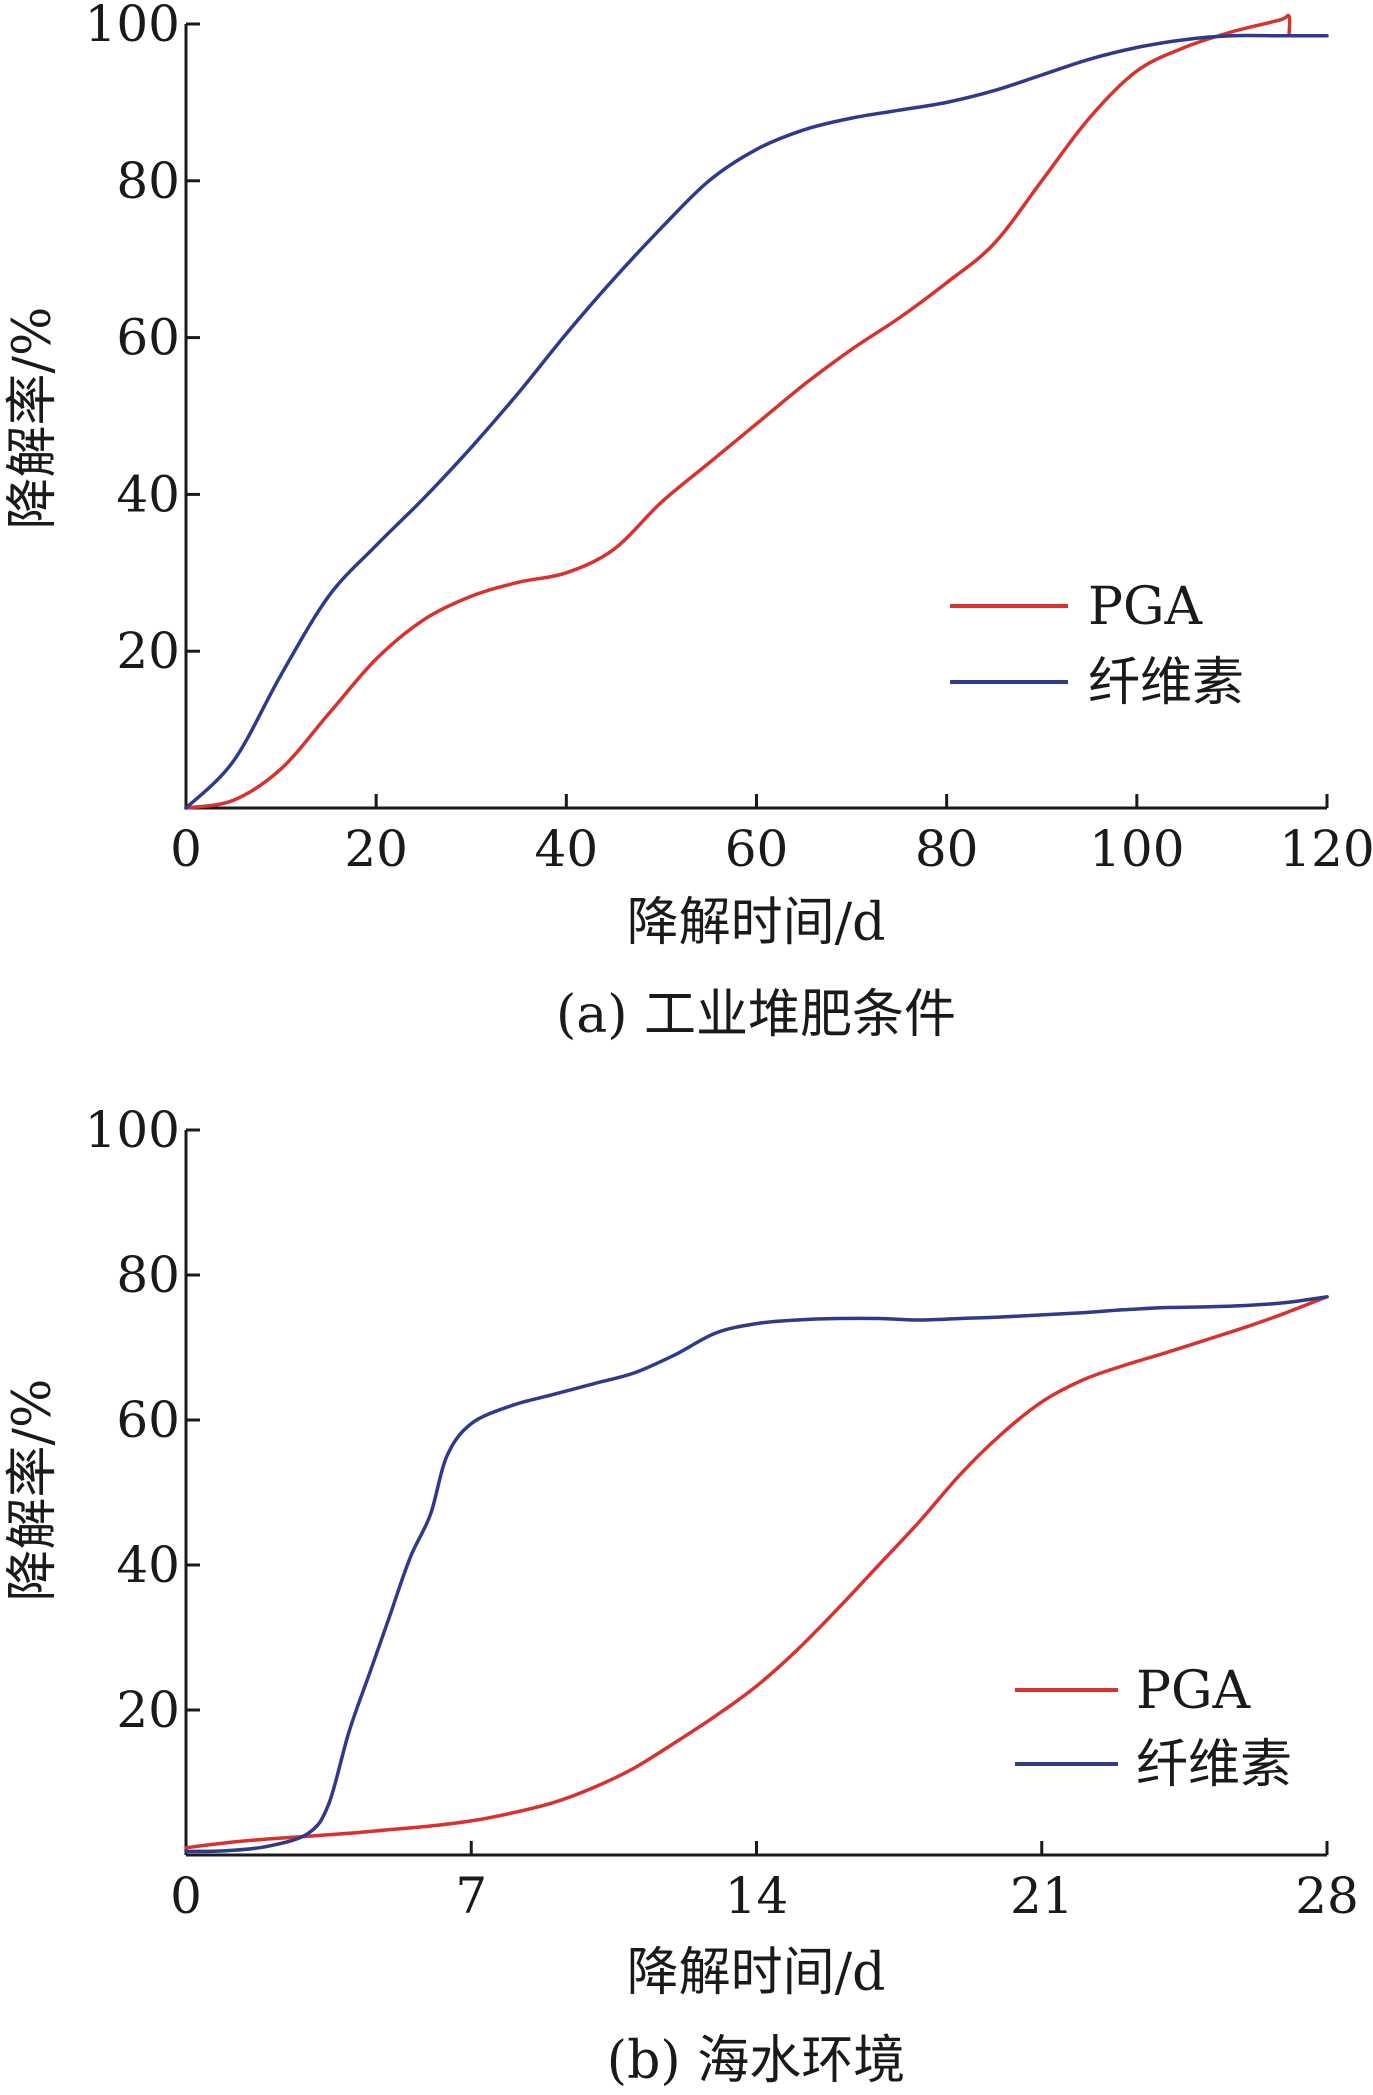 This screenshot has width=1373, height=2095. What do you see at coordinates (1194, 1691) in the screenshot?
I see `legend-label-pga-b: PGA` at bounding box center [1194, 1691].